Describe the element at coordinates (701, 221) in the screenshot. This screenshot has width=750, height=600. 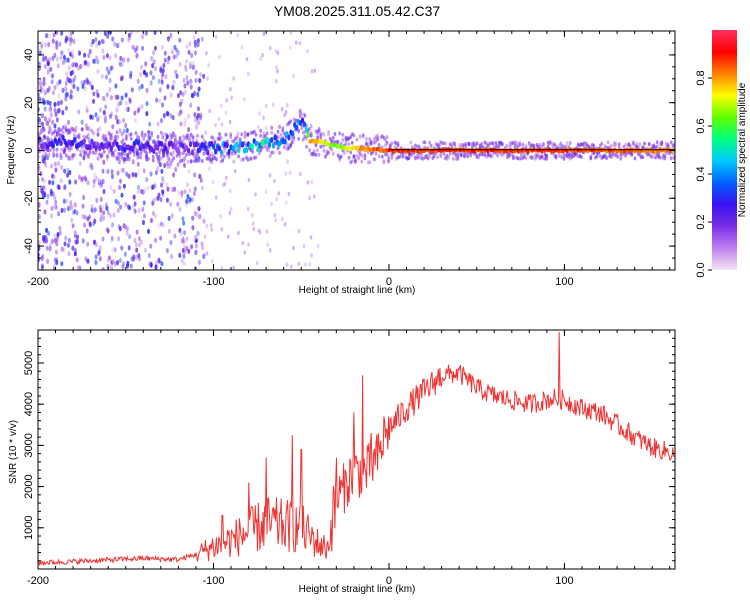
I see `colorbar-tick-label: 0.2` at that location.